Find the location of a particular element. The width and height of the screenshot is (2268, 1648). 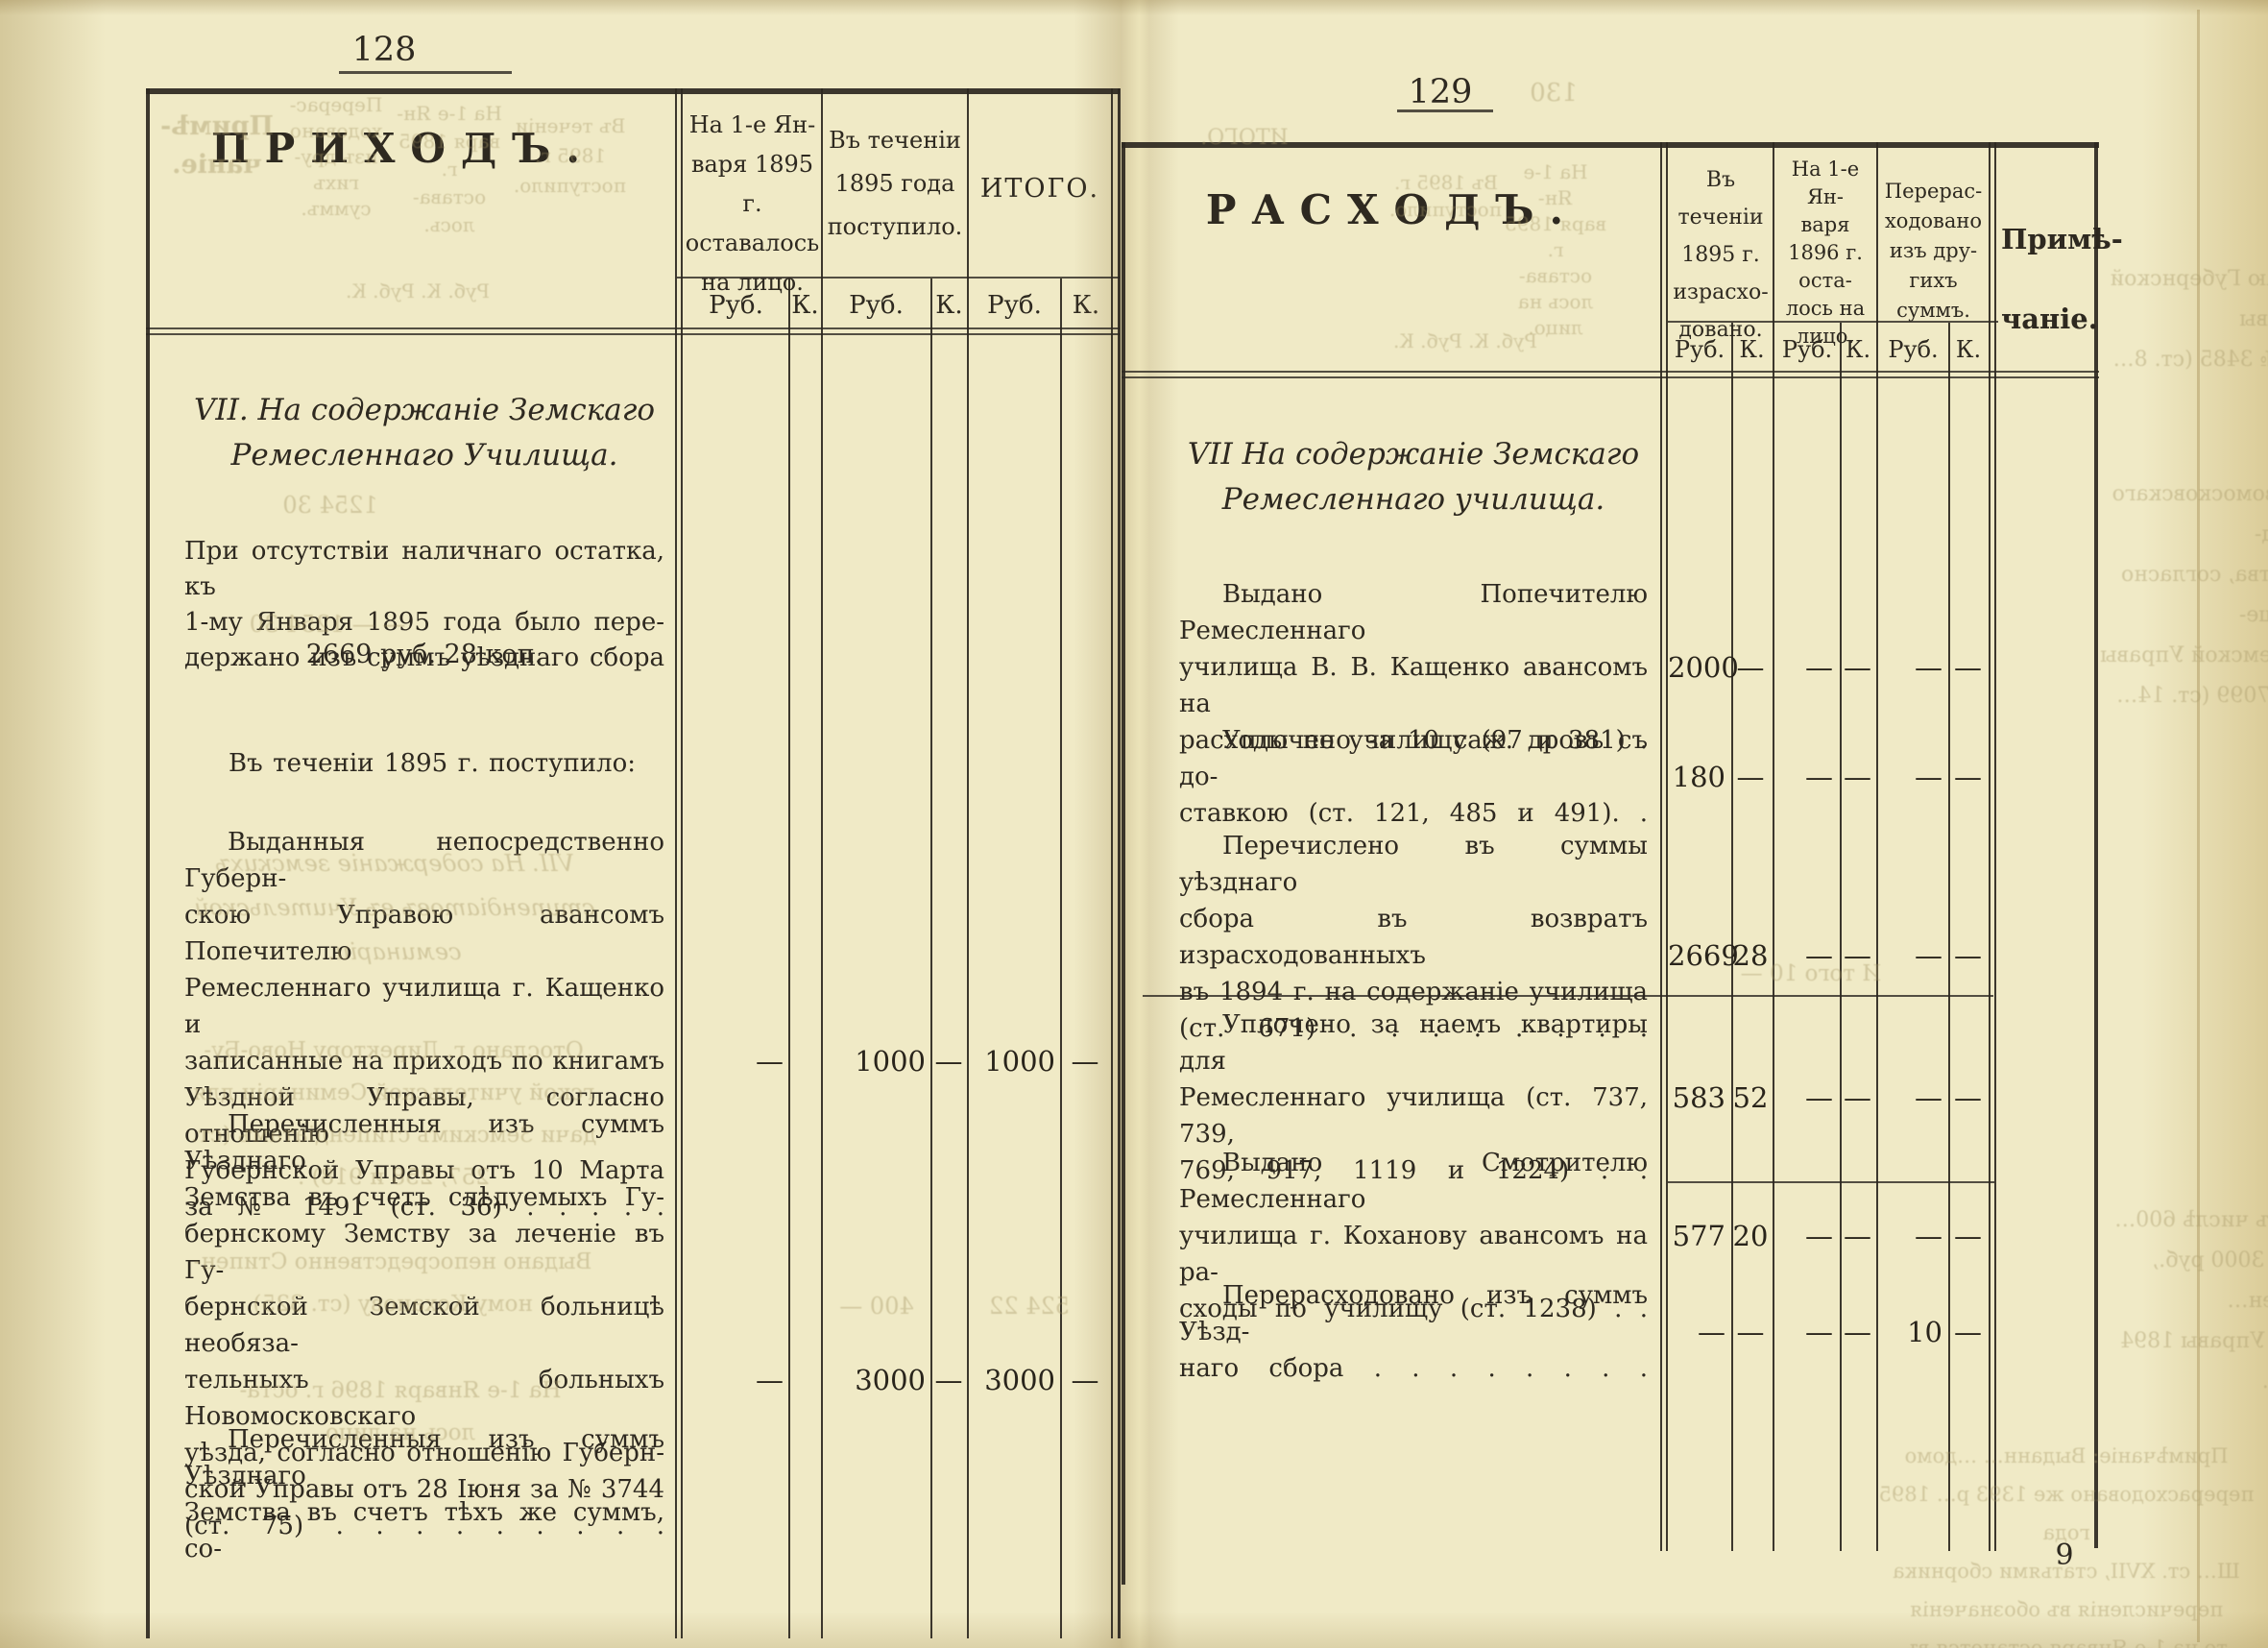

column-header-overspent: Перерас- ходовано изъ дру- гихъ суммъ. is located at coordinates (1933, 251).